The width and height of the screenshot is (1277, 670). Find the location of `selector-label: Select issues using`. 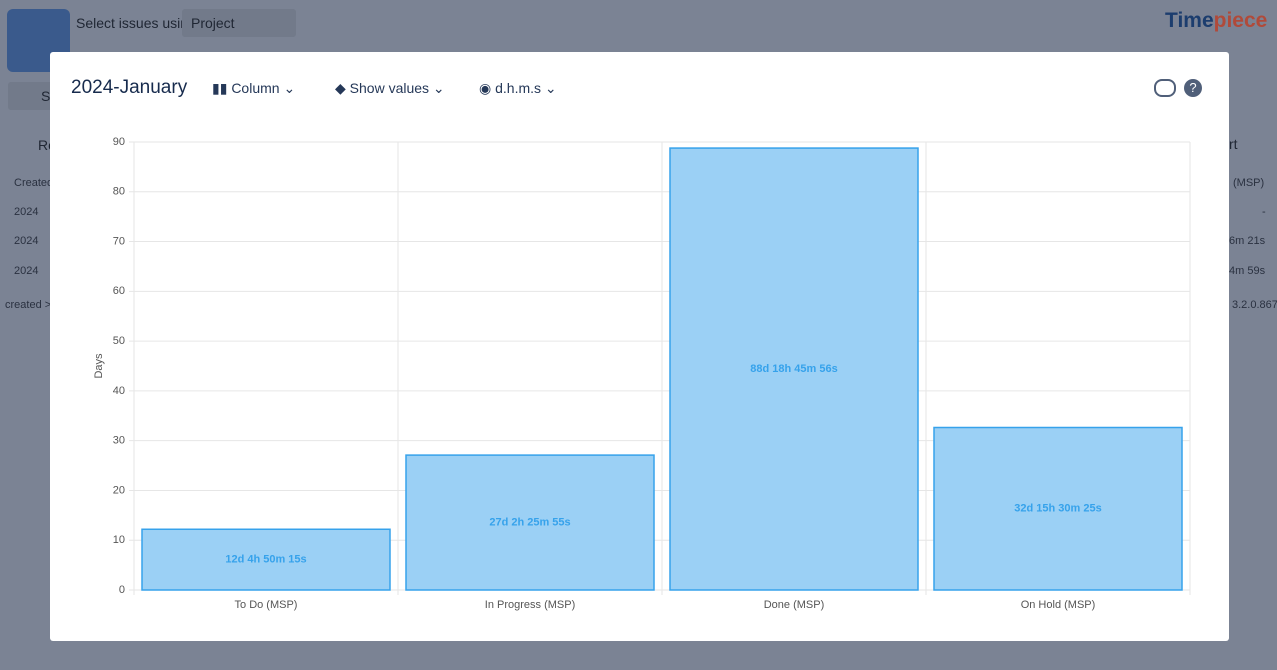

selector-label: Select issues using is located at coordinates (136, 23).